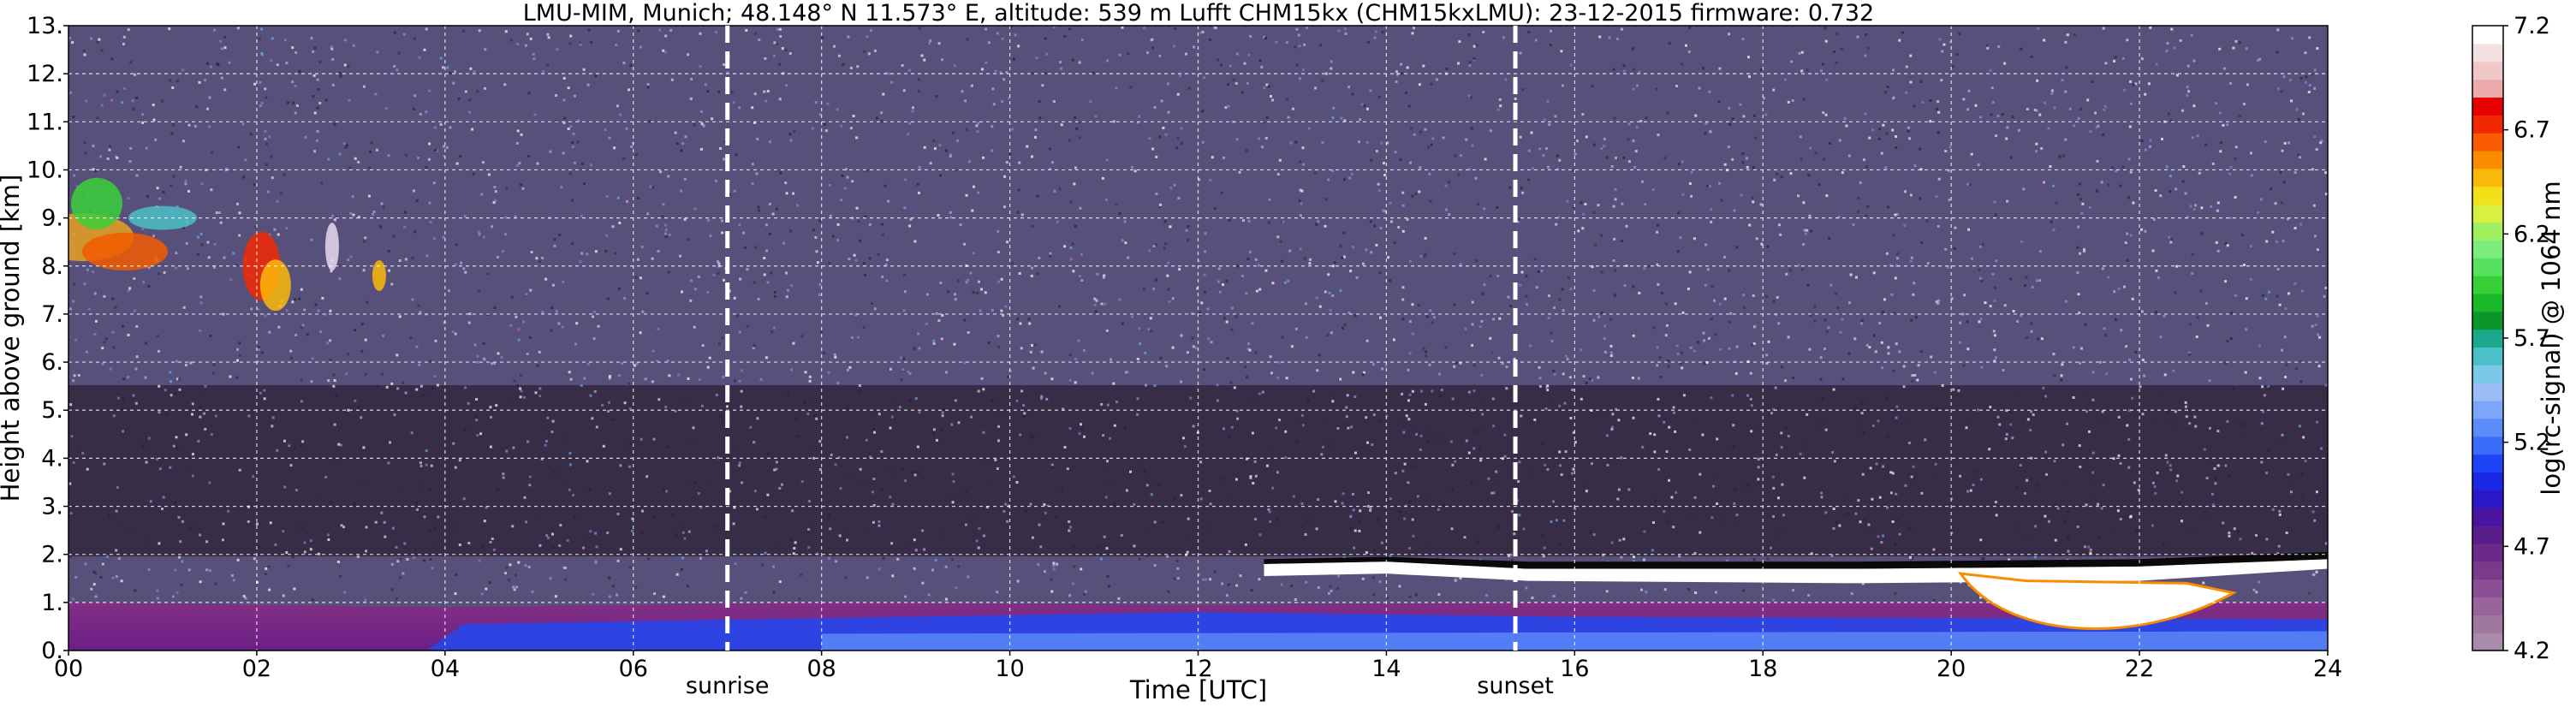 This screenshot has height=707, width=2576. I want to click on y-tick-label: 5., so click(52, 410).